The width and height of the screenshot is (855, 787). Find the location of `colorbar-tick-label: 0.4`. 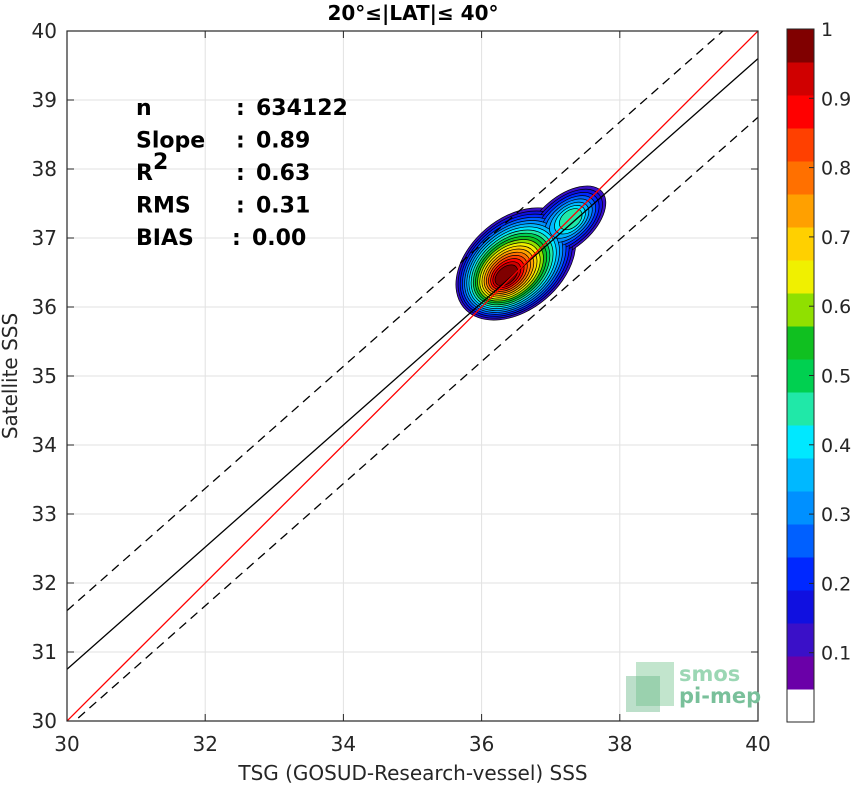

colorbar-tick-label: 0.4 is located at coordinates (836, 446).